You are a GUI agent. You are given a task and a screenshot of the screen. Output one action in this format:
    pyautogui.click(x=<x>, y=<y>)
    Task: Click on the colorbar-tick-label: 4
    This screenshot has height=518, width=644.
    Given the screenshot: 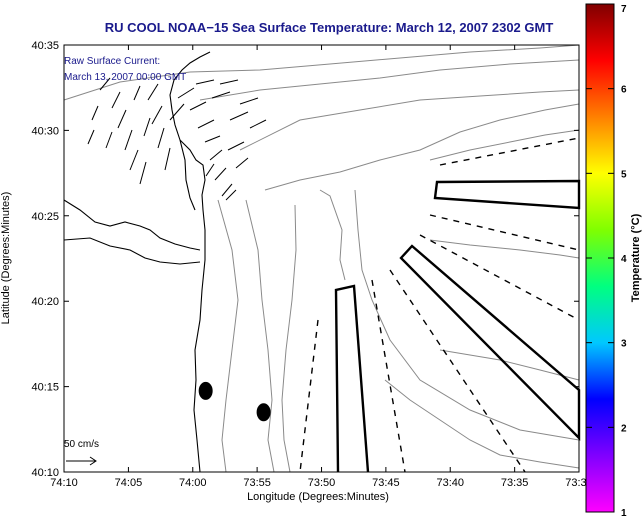 What is the action you would take?
    pyautogui.click(x=624, y=259)
    